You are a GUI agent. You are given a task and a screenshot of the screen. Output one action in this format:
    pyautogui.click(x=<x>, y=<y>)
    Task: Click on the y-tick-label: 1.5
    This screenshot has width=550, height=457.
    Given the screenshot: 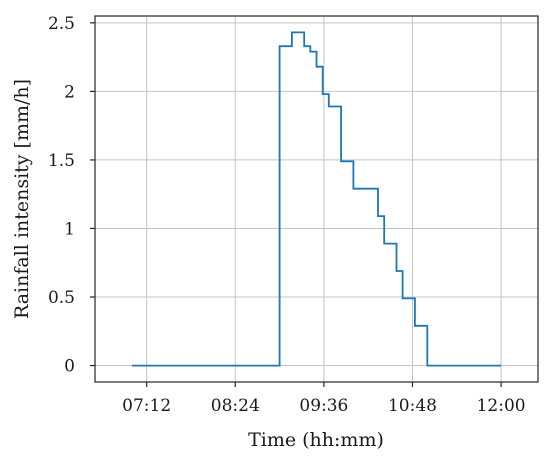 What is the action you would take?
    pyautogui.click(x=61, y=161)
    